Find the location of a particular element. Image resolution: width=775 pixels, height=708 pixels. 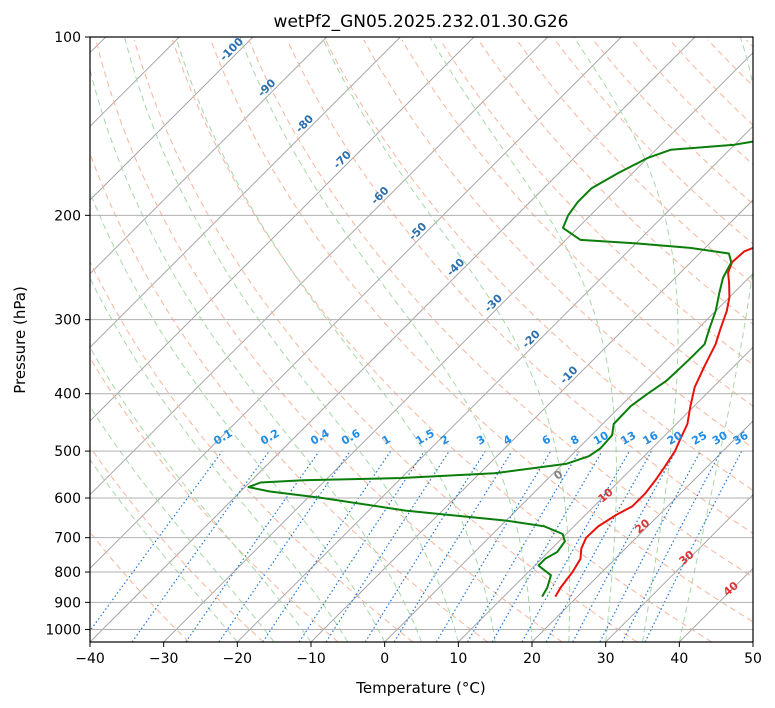

chart-title: wetPf2_GN05.2025.232.01.30.G26 is located at coordinates (421, 22).